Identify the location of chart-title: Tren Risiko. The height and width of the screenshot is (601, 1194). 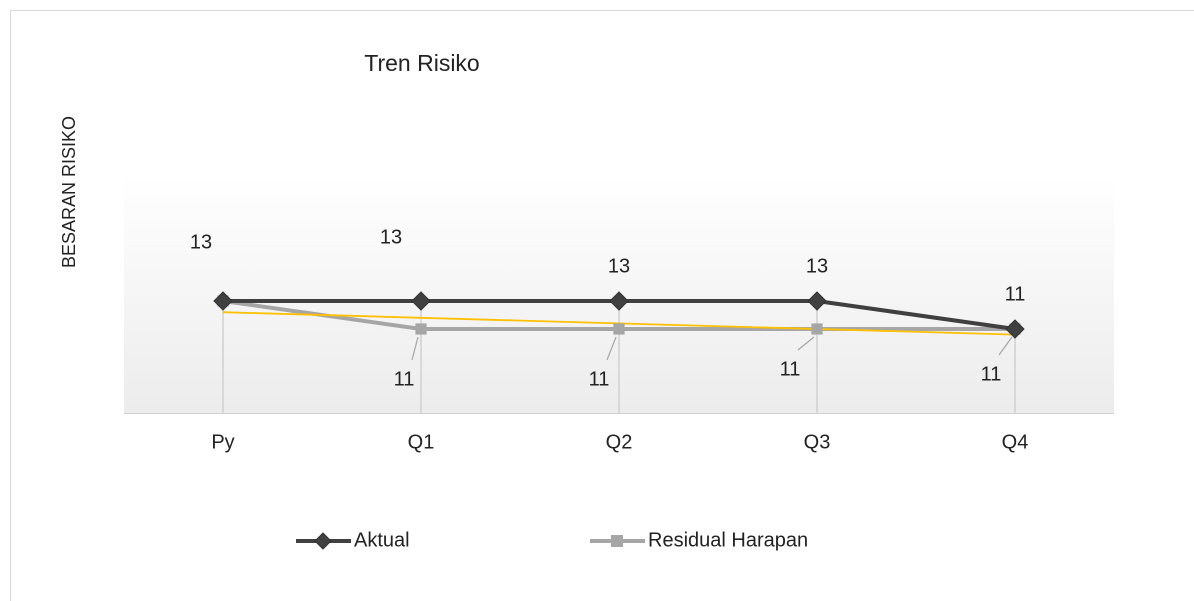
(421, 63).